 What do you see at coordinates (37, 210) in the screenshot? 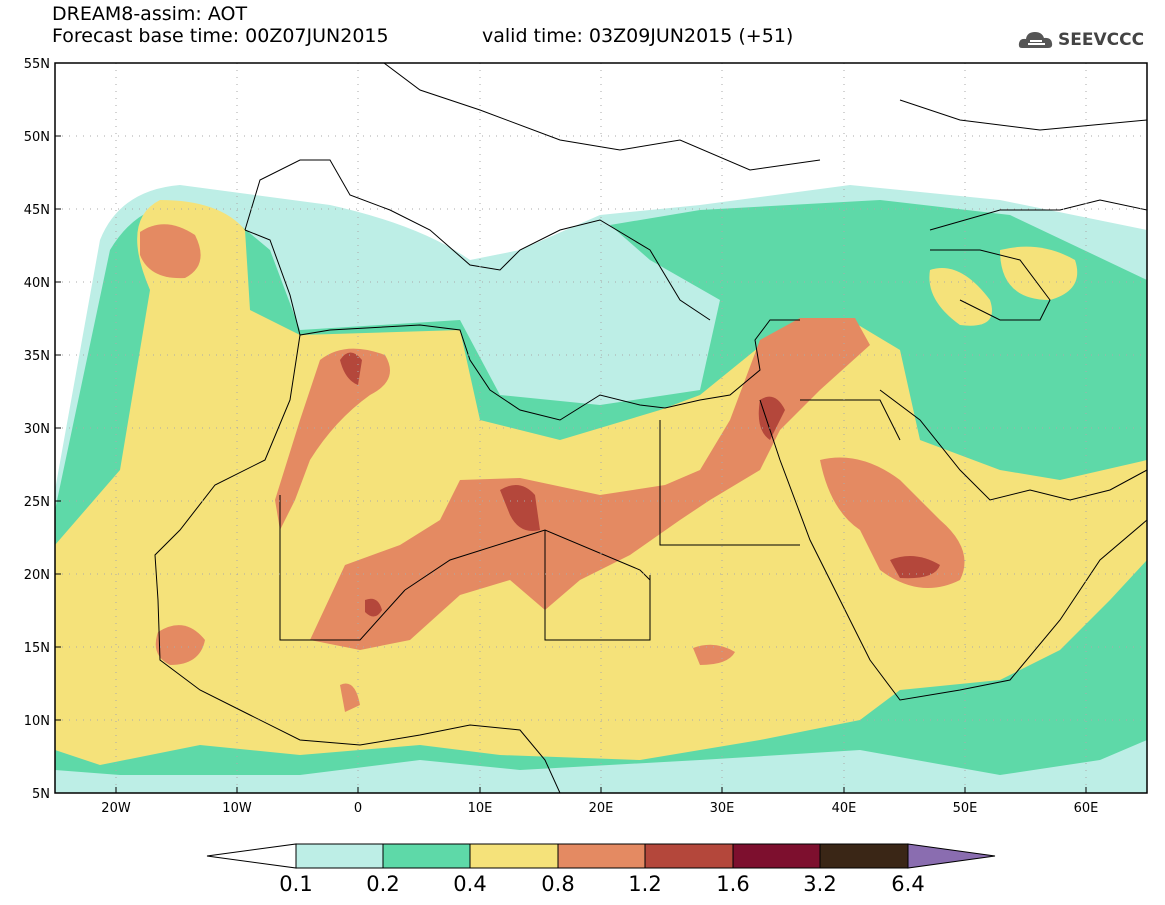
I see `lat-label-45n: 45N` at bounding box center [37, 210].